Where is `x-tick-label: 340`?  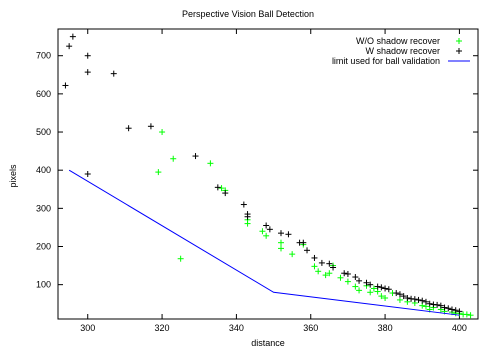 x-tick-label: 340 is located at coordinates (236, 328).